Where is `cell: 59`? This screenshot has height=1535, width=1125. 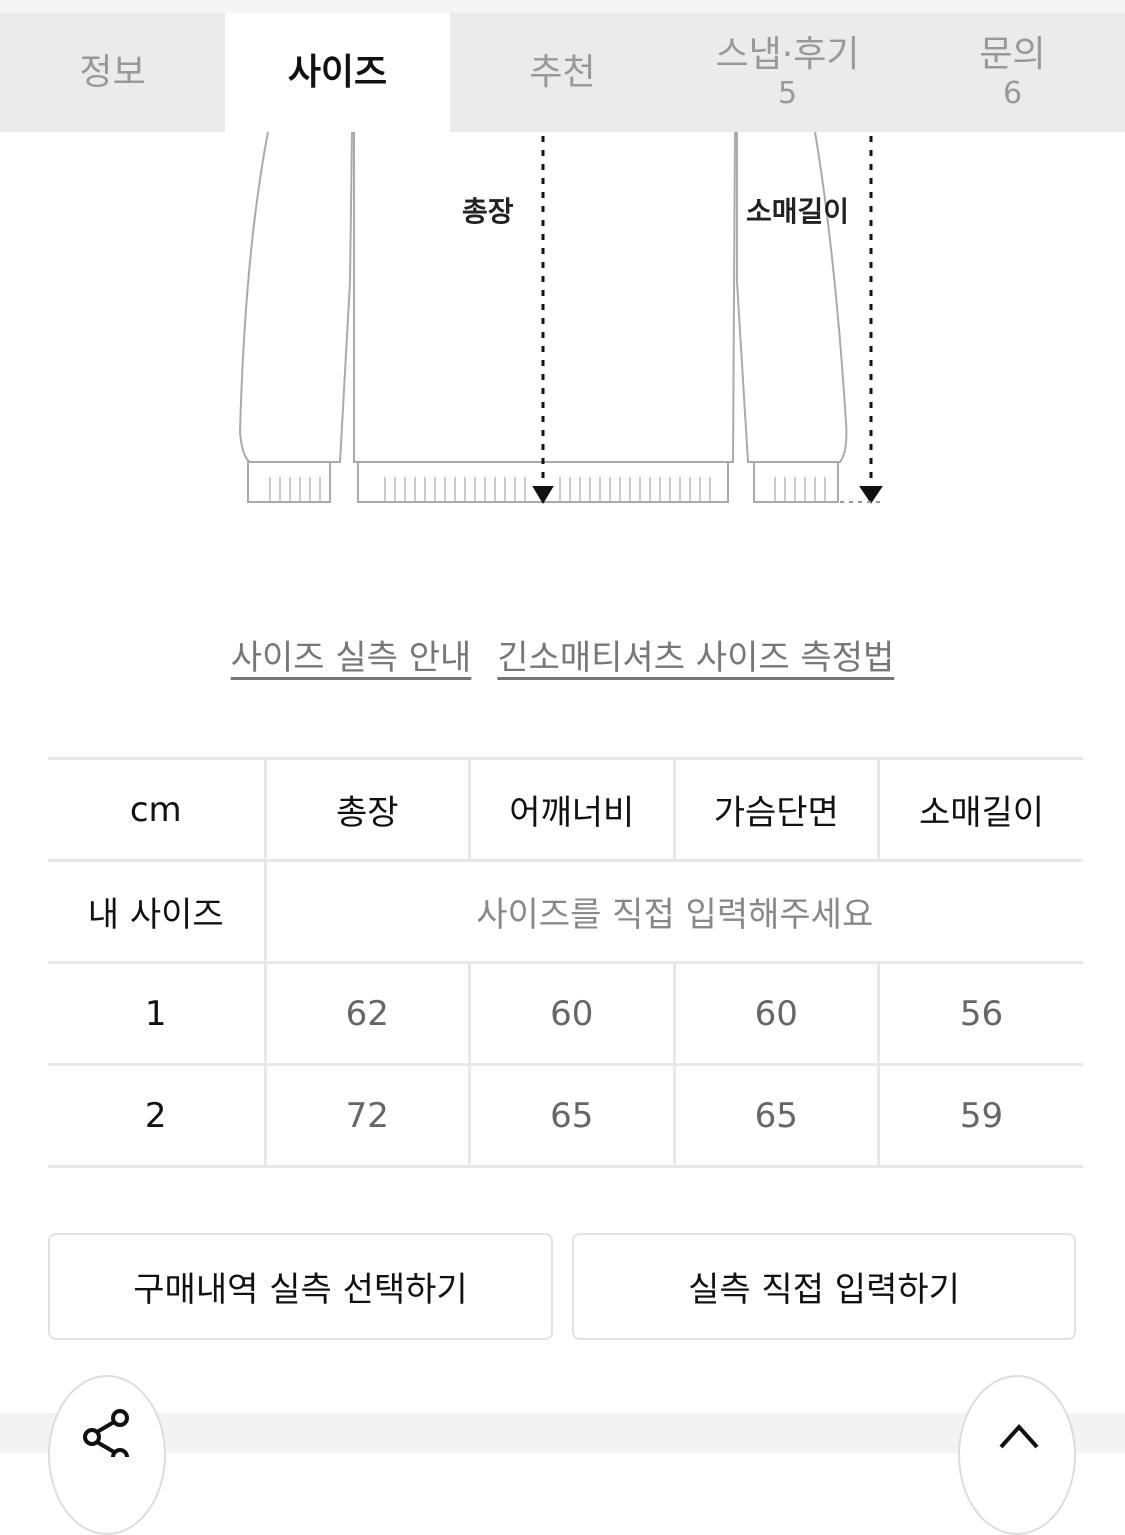 cell: 59 is located at coordinates (980, 1115).